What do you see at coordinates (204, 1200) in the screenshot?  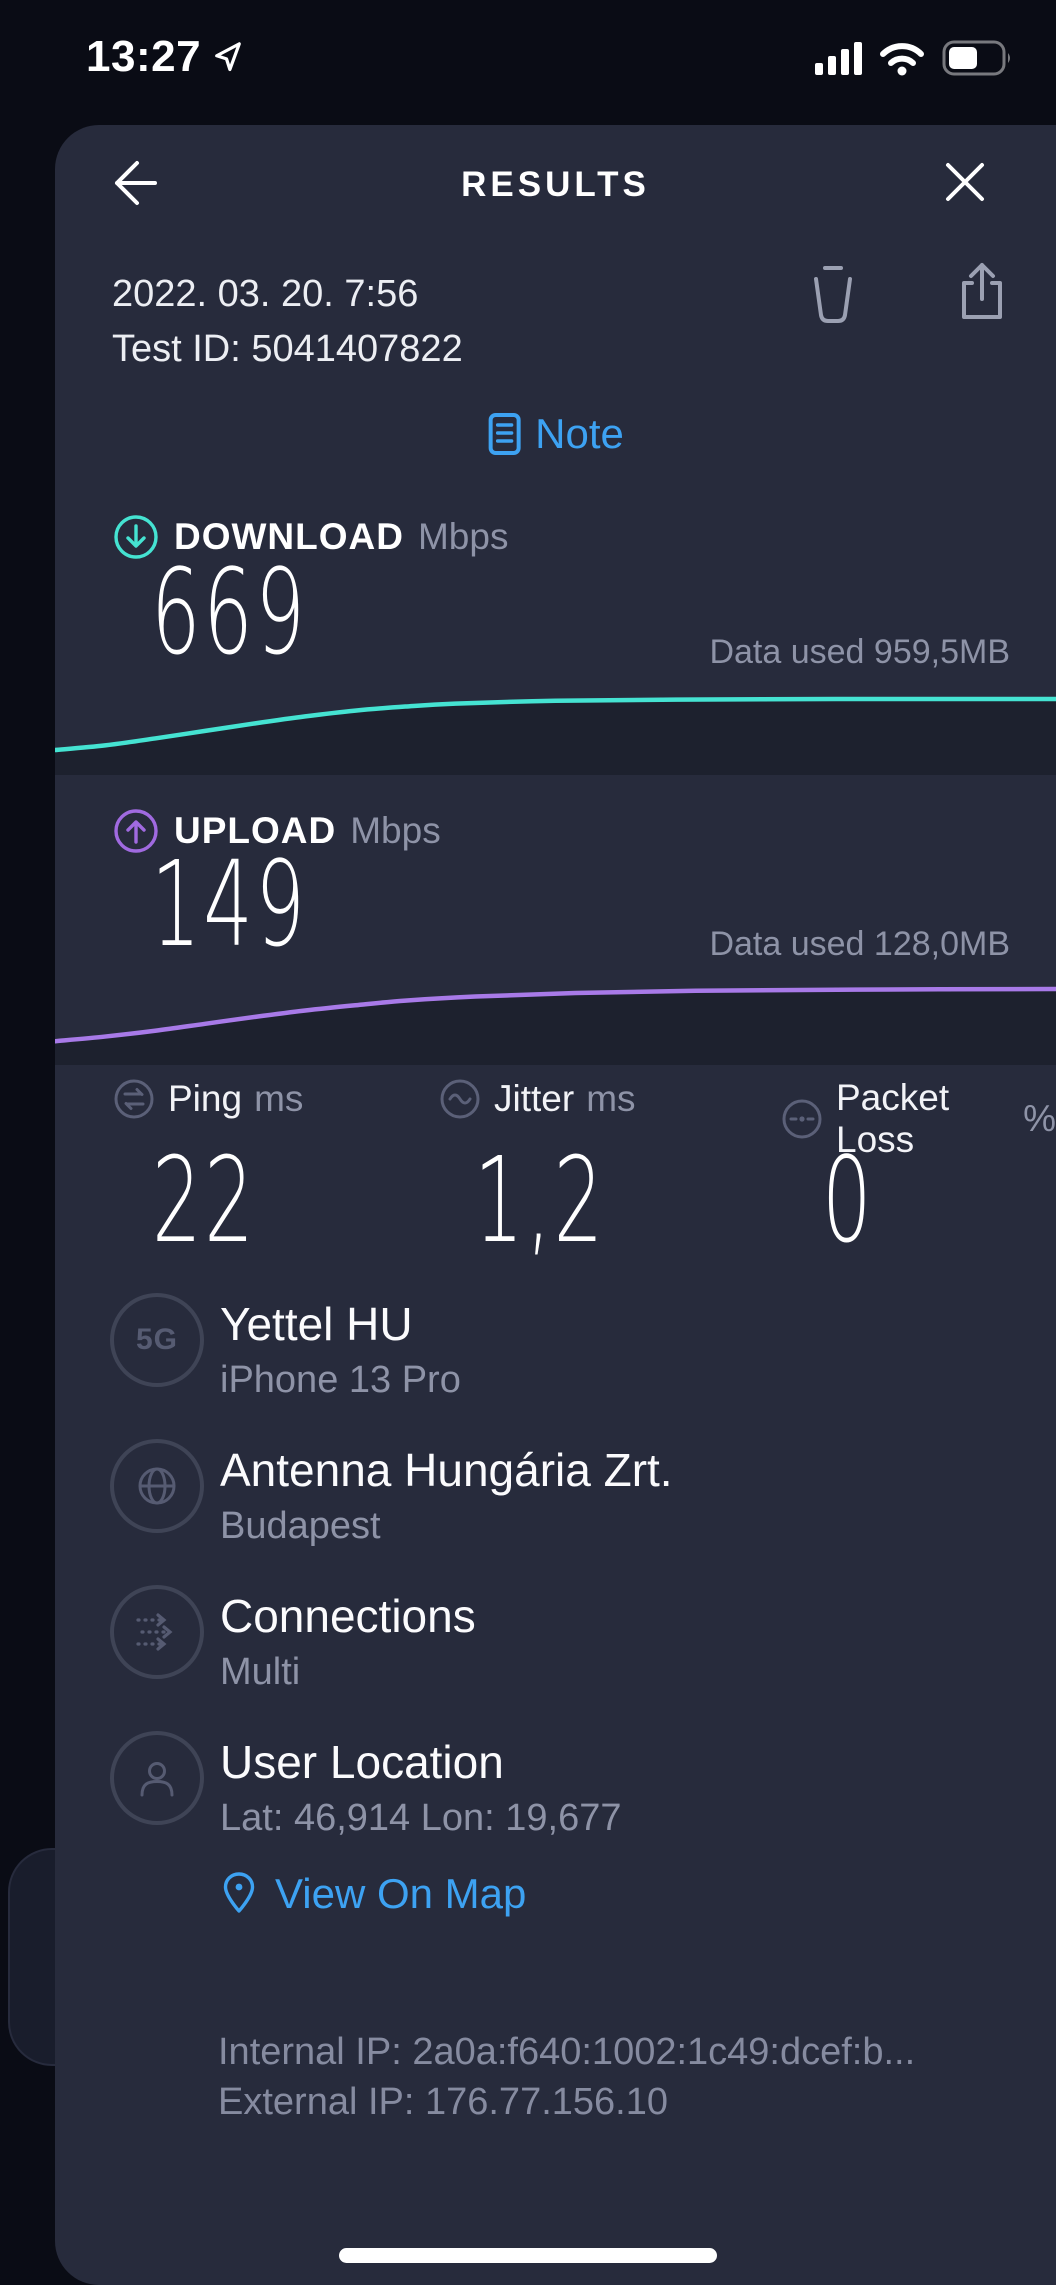 I see `ping-value: 22` at bounding box center [204, 1200].